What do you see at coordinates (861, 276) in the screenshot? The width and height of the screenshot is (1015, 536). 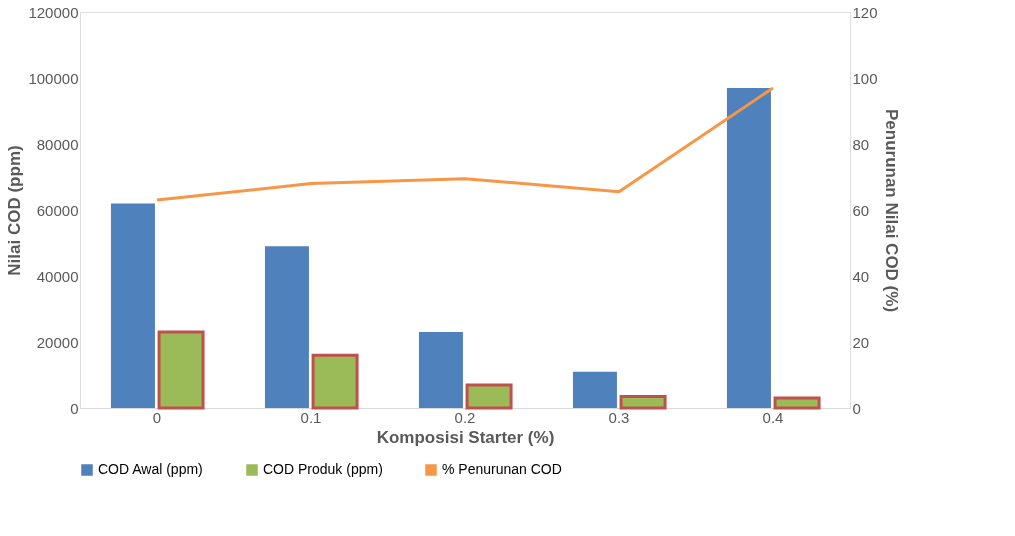 I see `y2-tick-label: 40` at bounding box center [861, 276].